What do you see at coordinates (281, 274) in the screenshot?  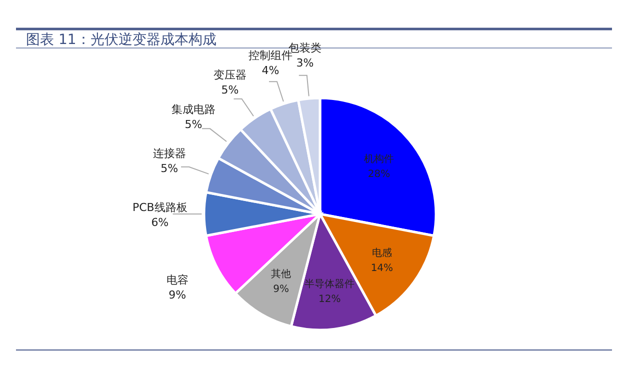 I see `slice-label: 其他` at bounding box center [281, 274].